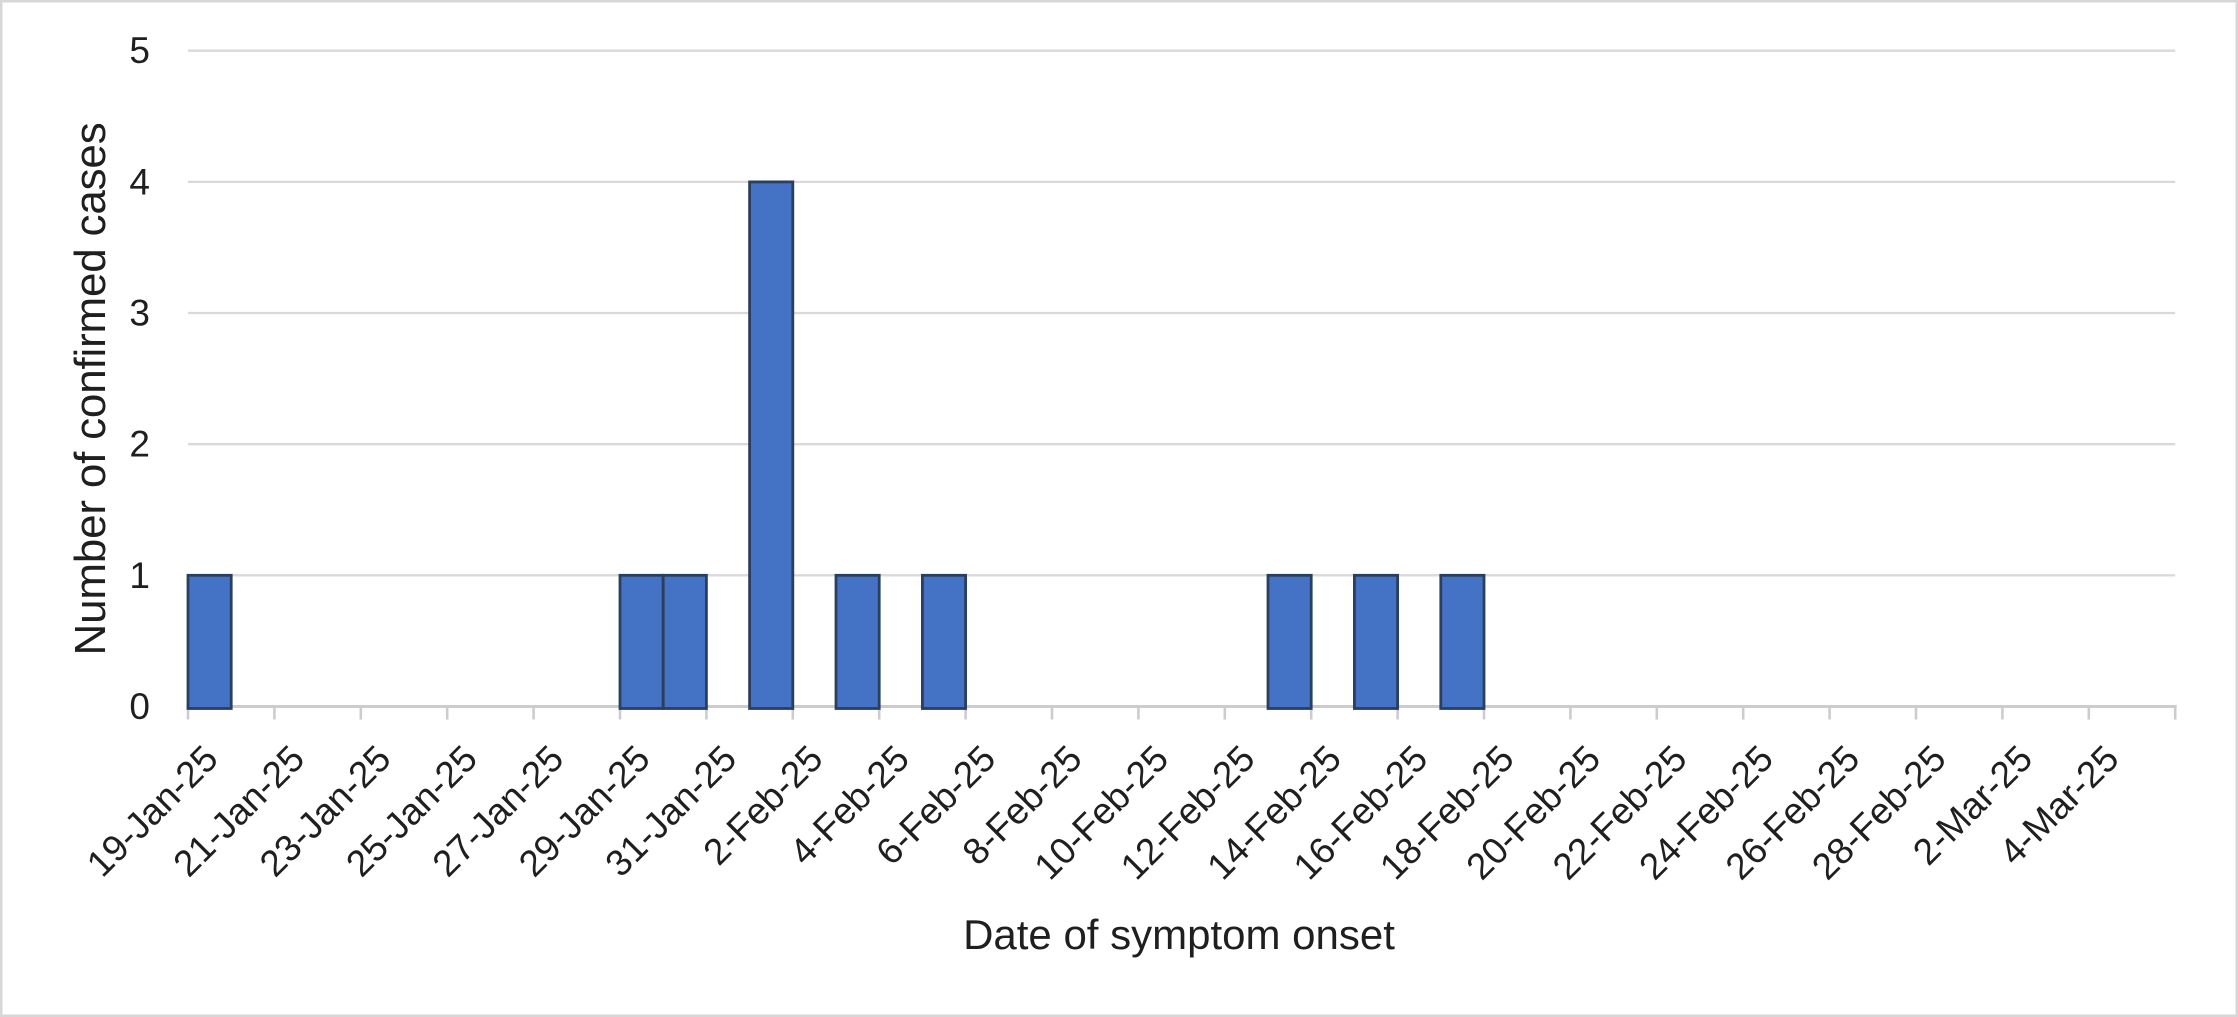  Describe the element at coordinates (1179, 934) in the screenshot. I see `svg-text: Date of symptom onset` at that location.